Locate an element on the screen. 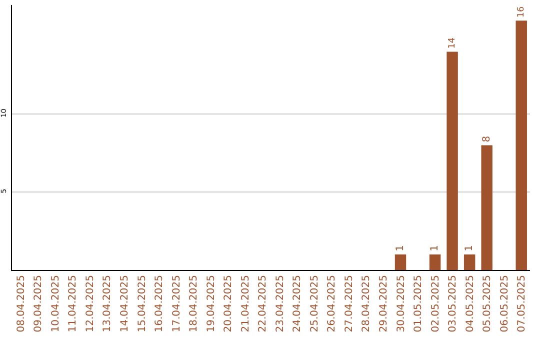  x-tick-label: 02.05.2025 is located at coordinates (436, 303).